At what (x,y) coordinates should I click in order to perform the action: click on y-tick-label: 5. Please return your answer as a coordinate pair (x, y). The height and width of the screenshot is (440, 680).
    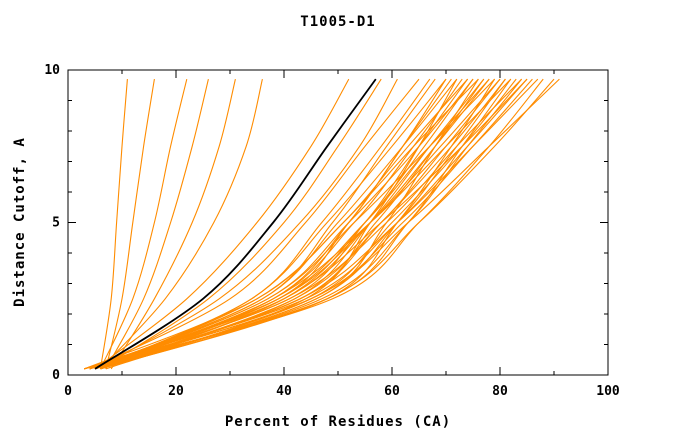
    Looking at the image, I should click on (56, 223).